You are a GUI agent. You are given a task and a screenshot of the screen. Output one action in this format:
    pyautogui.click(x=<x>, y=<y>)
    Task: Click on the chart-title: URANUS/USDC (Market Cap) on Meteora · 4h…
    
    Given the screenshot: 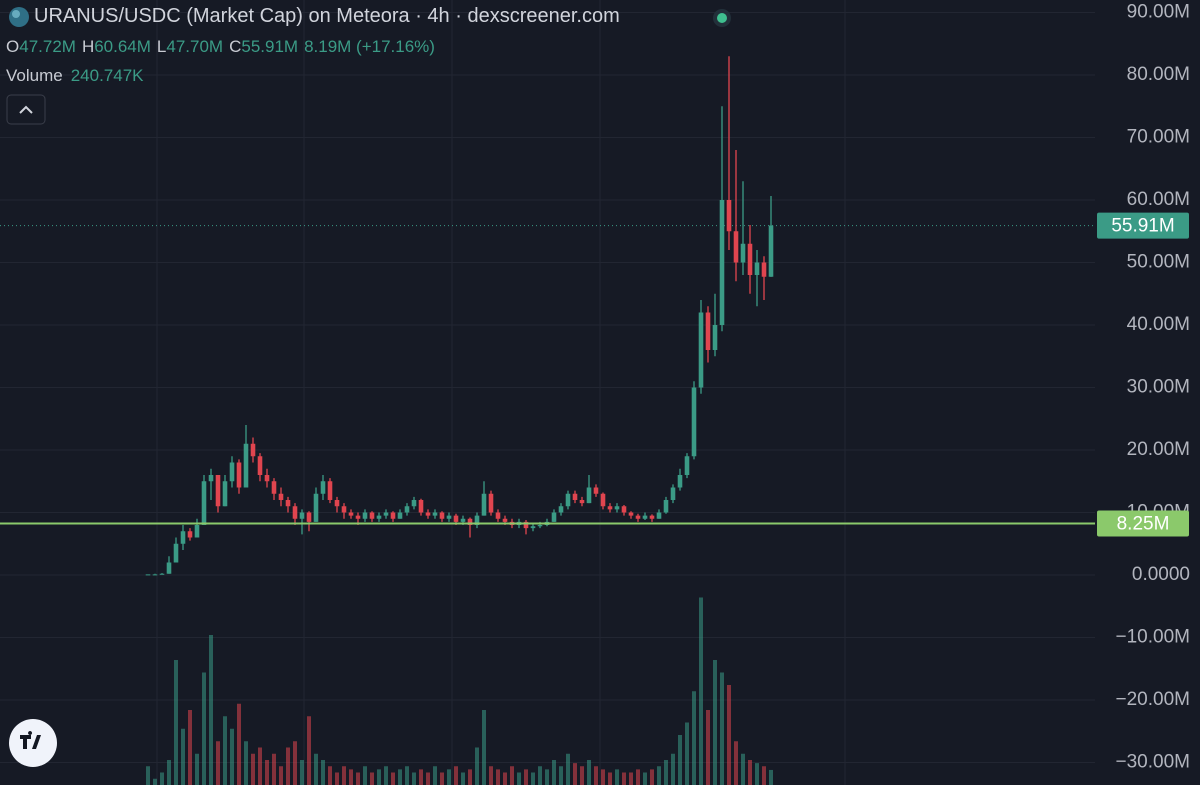 What is the action you would take?
    pyautogui.click(x=327, y=16)
    